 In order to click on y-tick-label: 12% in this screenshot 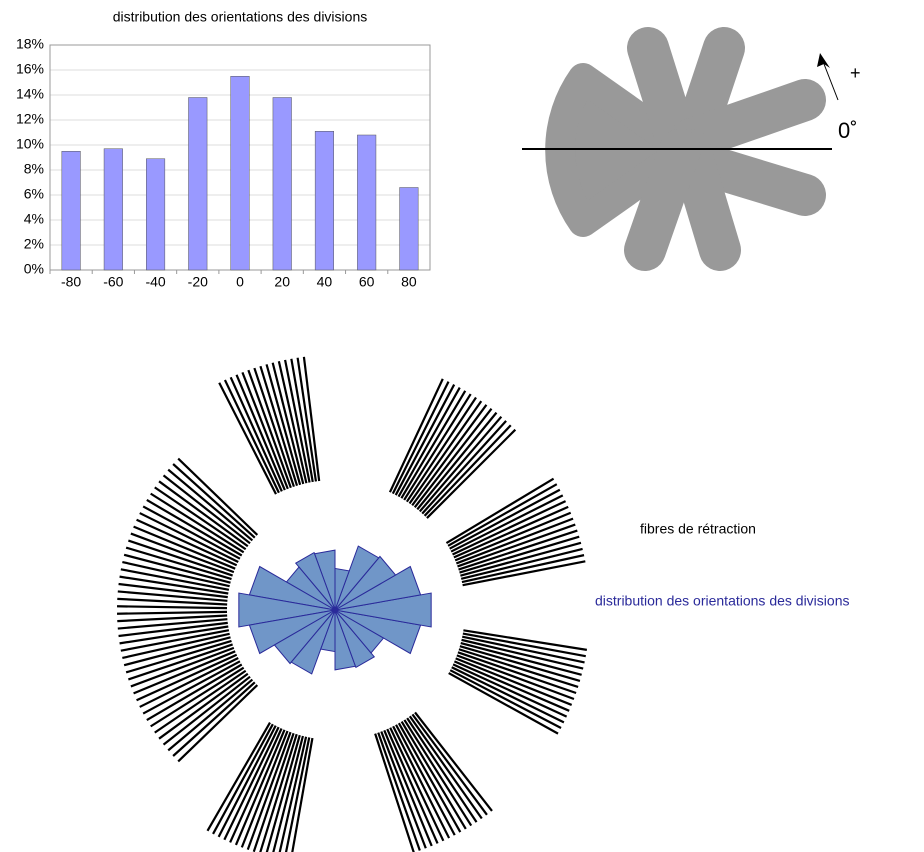, I will do `click(30, 119)`.